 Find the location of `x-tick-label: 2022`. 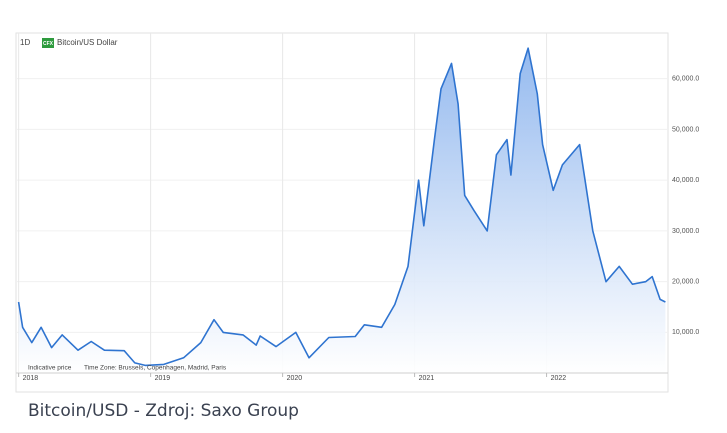

x-tick-label: 2022 is located at coordinates (559, 378).